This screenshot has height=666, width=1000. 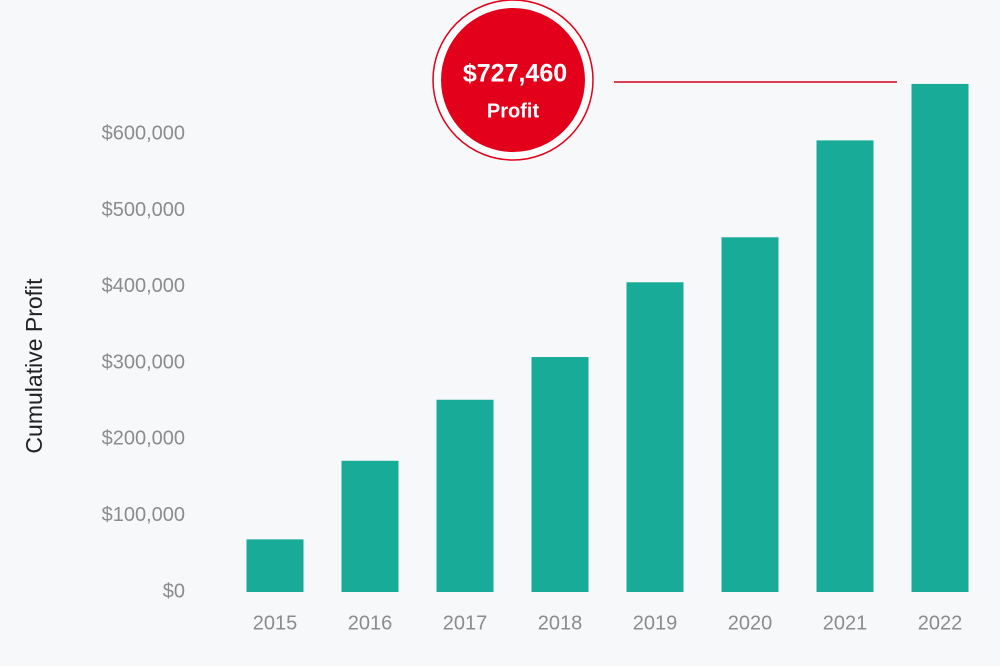 I want to click on x-tick-label: 2019, so click(x=655, y=623).